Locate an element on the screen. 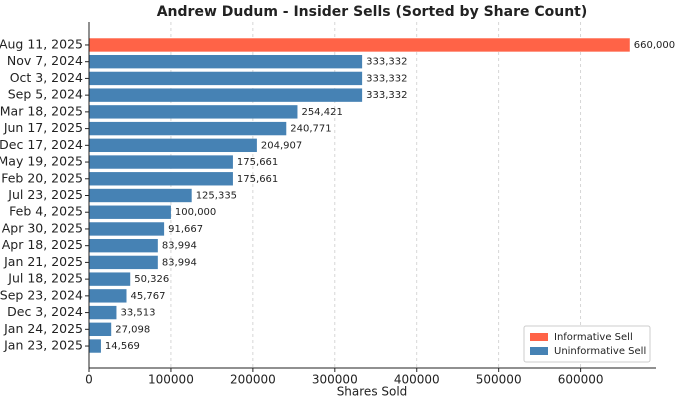  y-tick-label: Apr 30, 2025 is located at coordinates (42, 227).